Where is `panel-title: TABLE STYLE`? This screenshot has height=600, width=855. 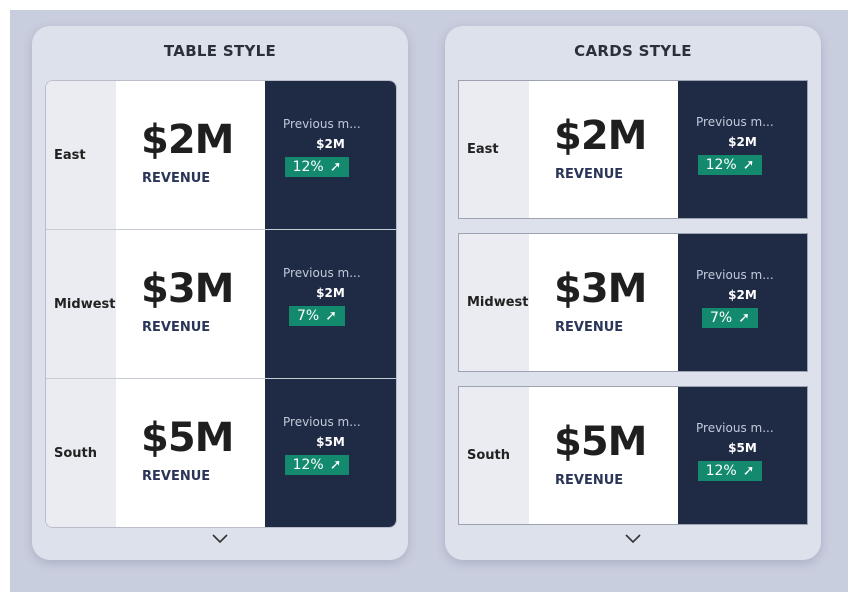 panel-title: TABLE STYLE is located at coordinates (220, 51).